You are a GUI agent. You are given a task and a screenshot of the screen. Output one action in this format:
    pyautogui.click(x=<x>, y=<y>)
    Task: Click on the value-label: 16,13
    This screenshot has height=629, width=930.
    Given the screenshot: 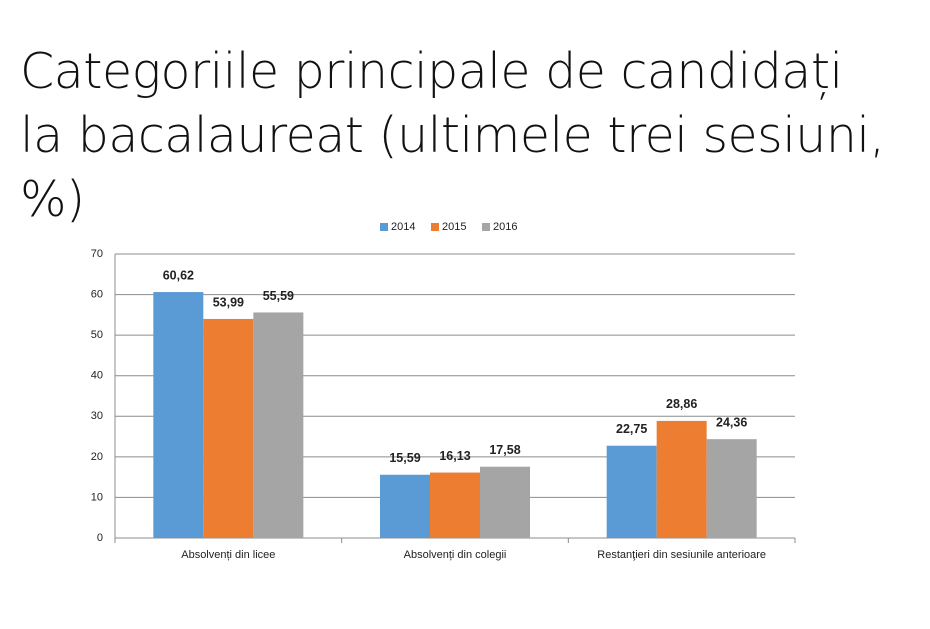 What is the action you would take?
    pyautogui.click(x=454, y=456)
    